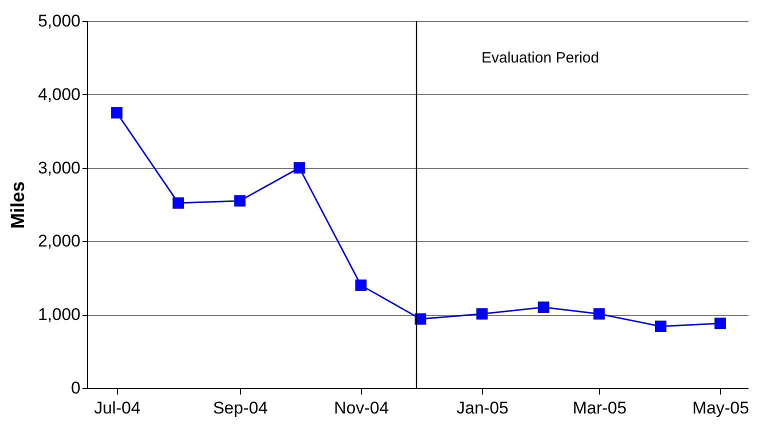 The height and width of the screenshot is (424, 770). Describe the element at coordinates (18, 205) in the screenshot. I see `y-axis-title: Miles` at that location.